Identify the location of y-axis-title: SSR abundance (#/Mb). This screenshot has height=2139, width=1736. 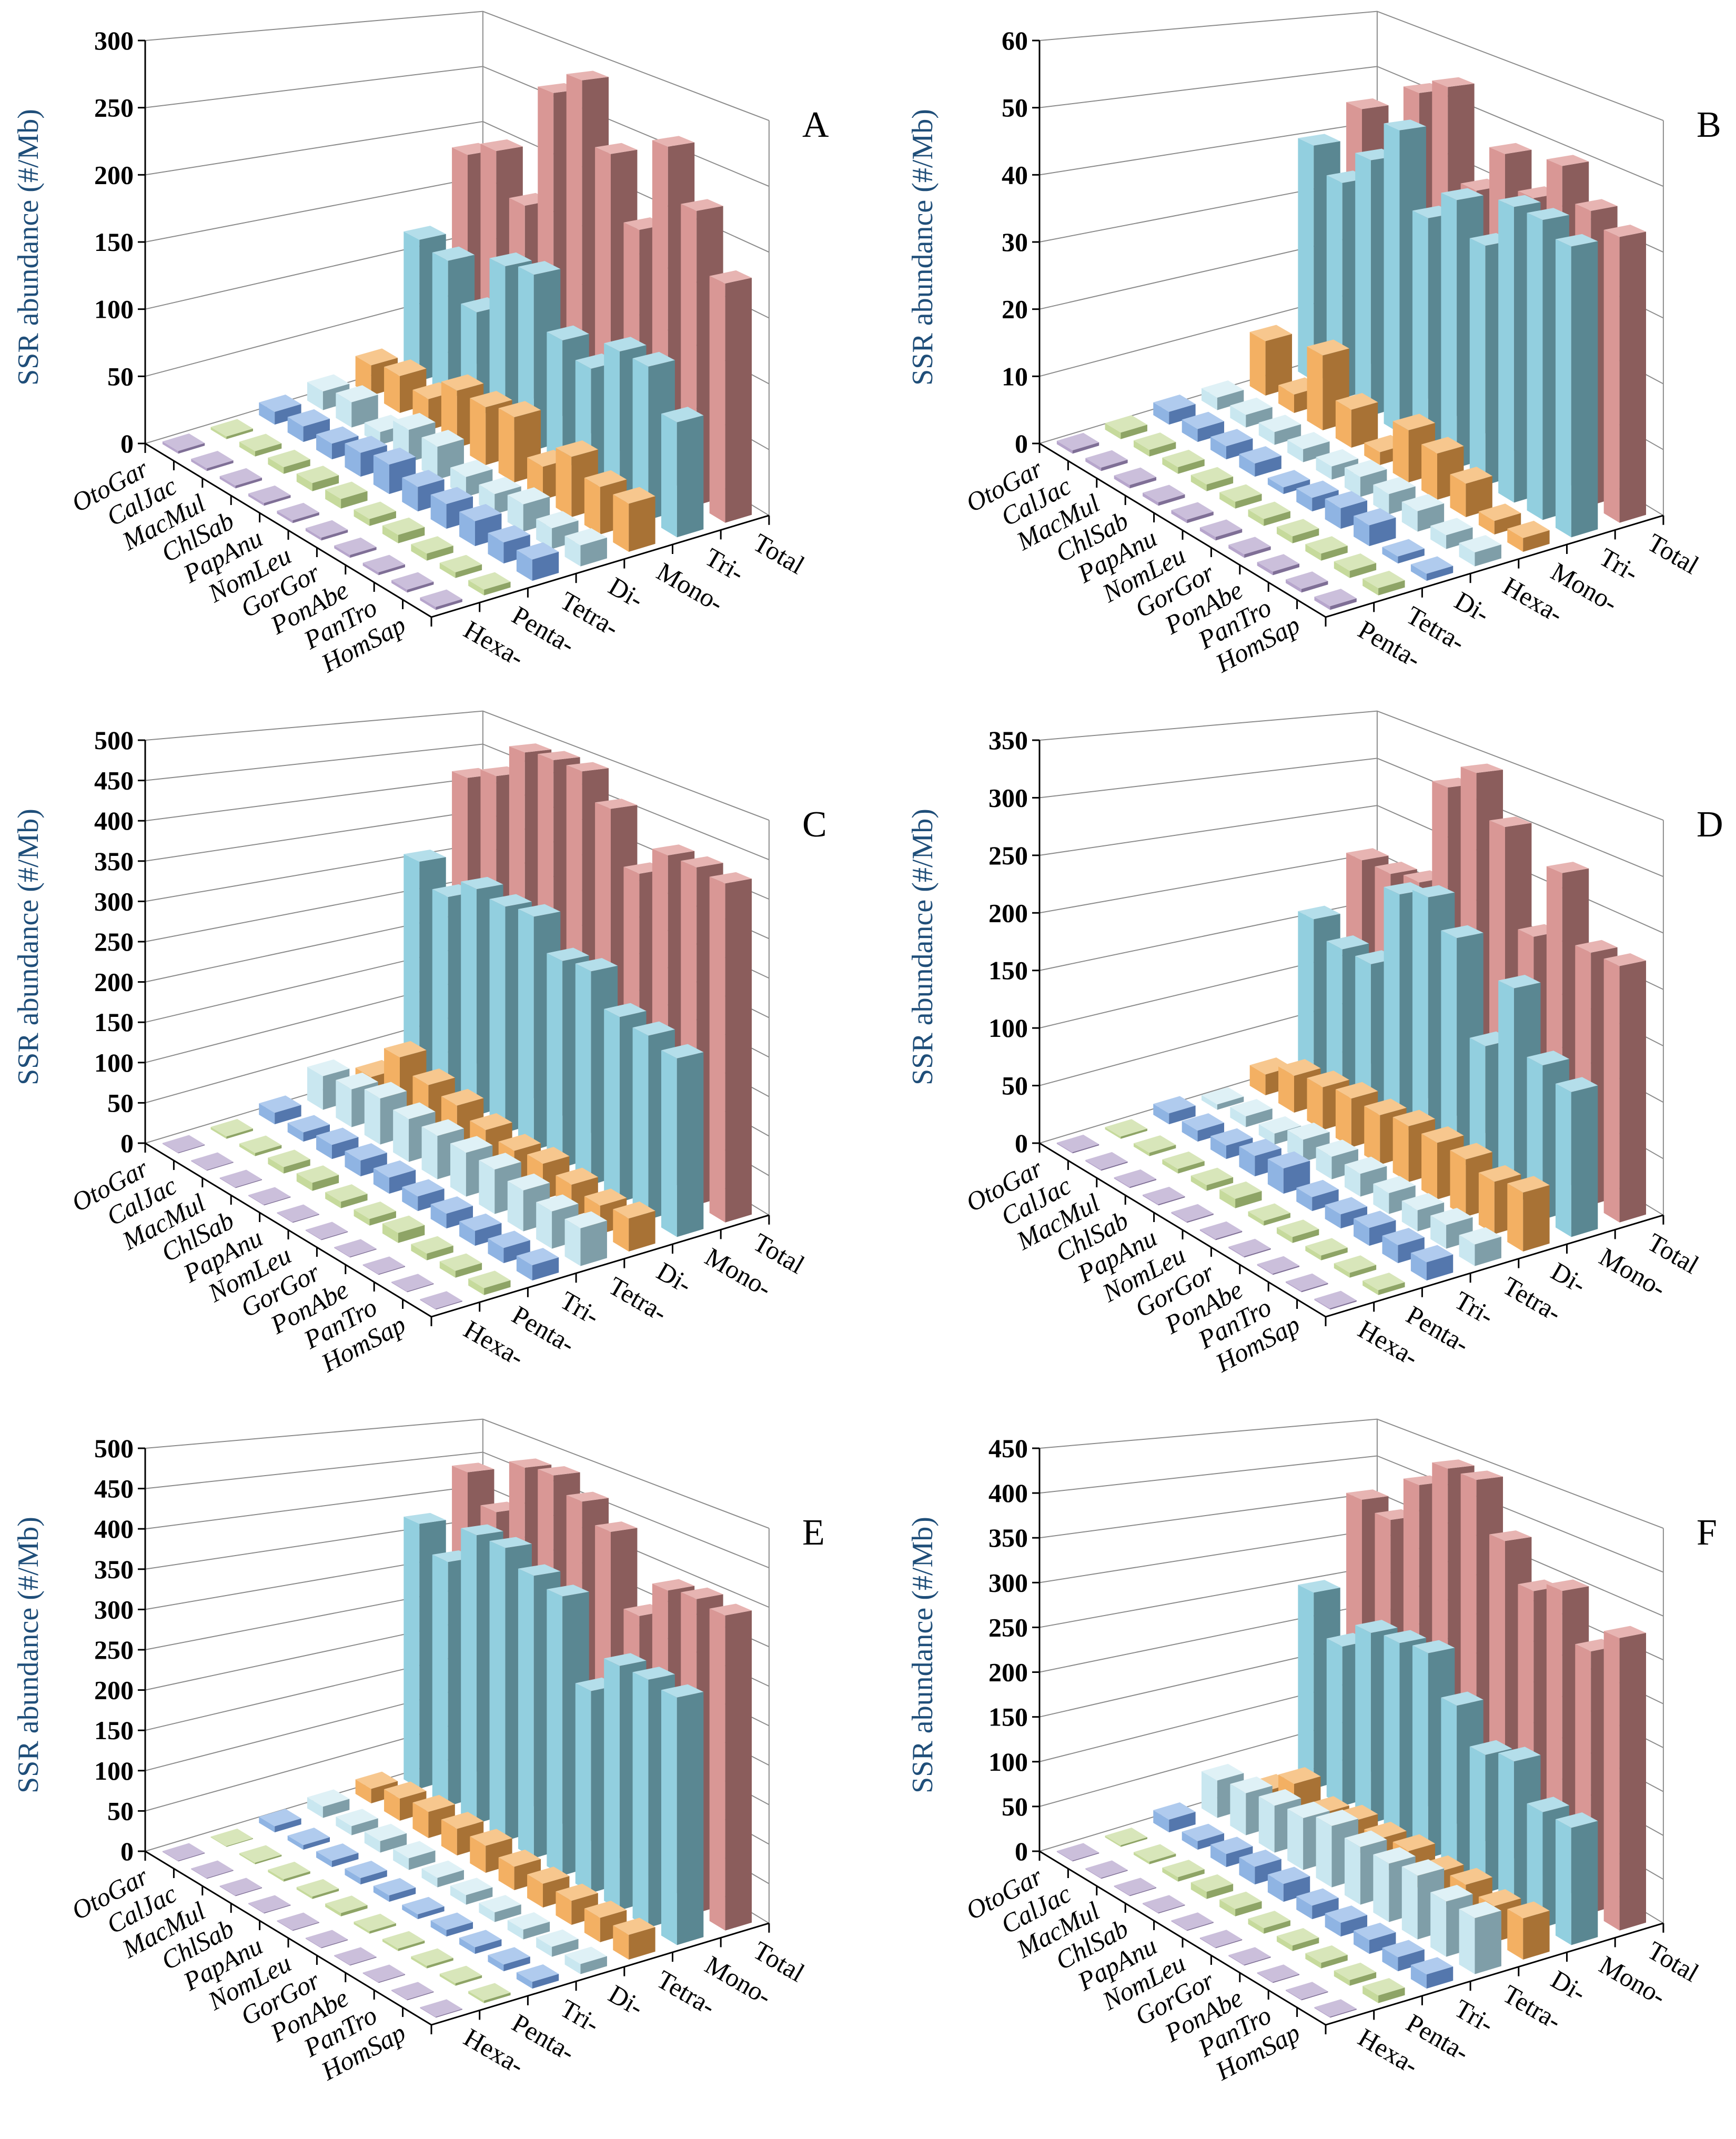
(28, 947).